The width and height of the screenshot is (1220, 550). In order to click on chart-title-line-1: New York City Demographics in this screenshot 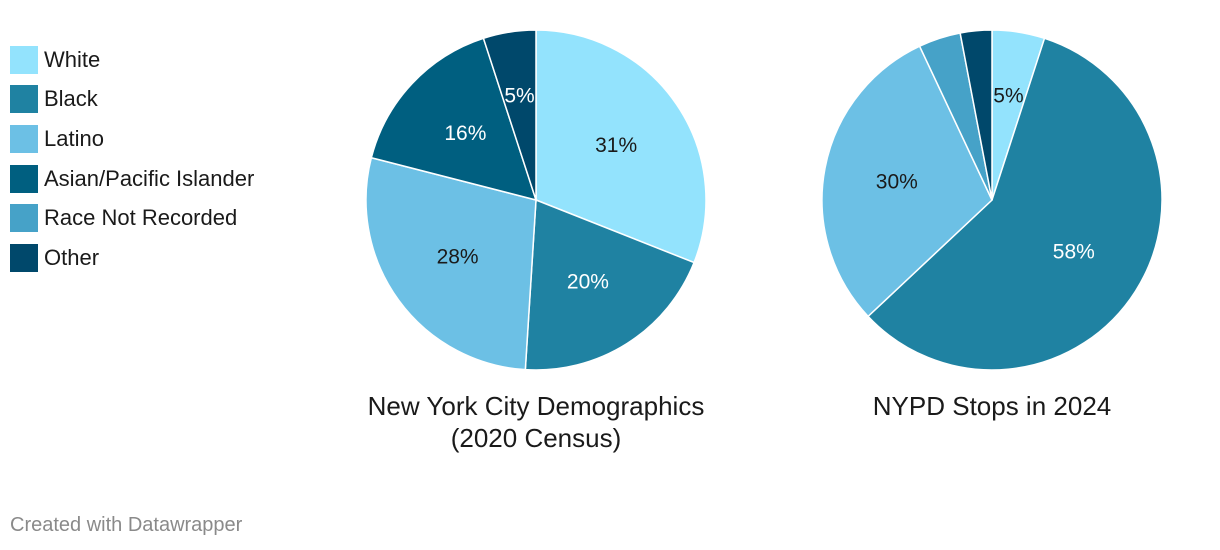, I will do `click(536, 406)`.